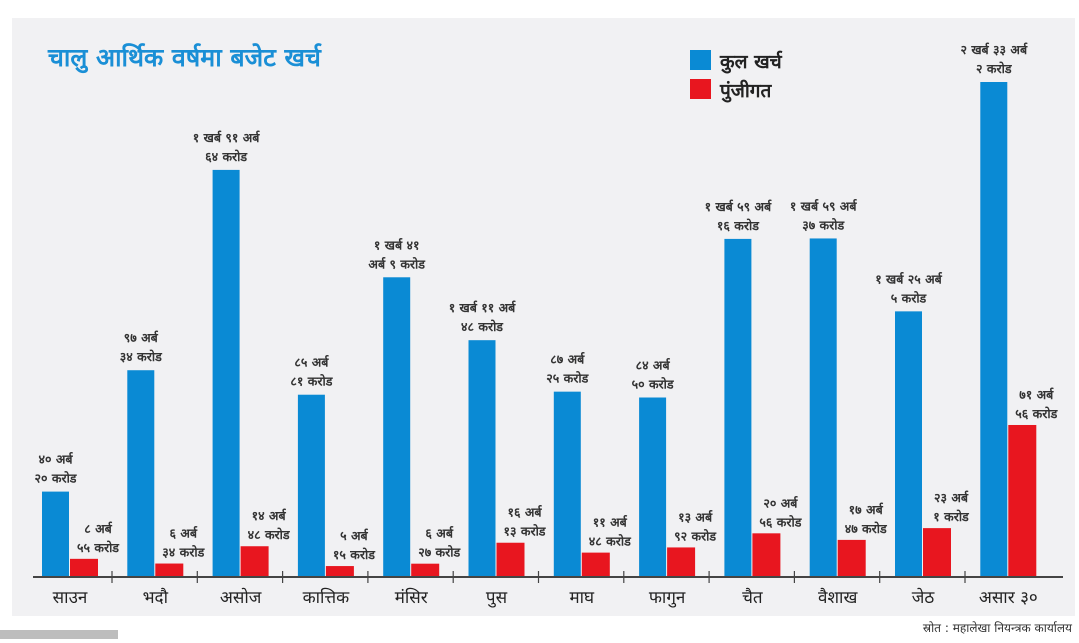  Describe the element at coordinates (667, 598) in the screenshot. I see `category-label: फागुन` at that location.